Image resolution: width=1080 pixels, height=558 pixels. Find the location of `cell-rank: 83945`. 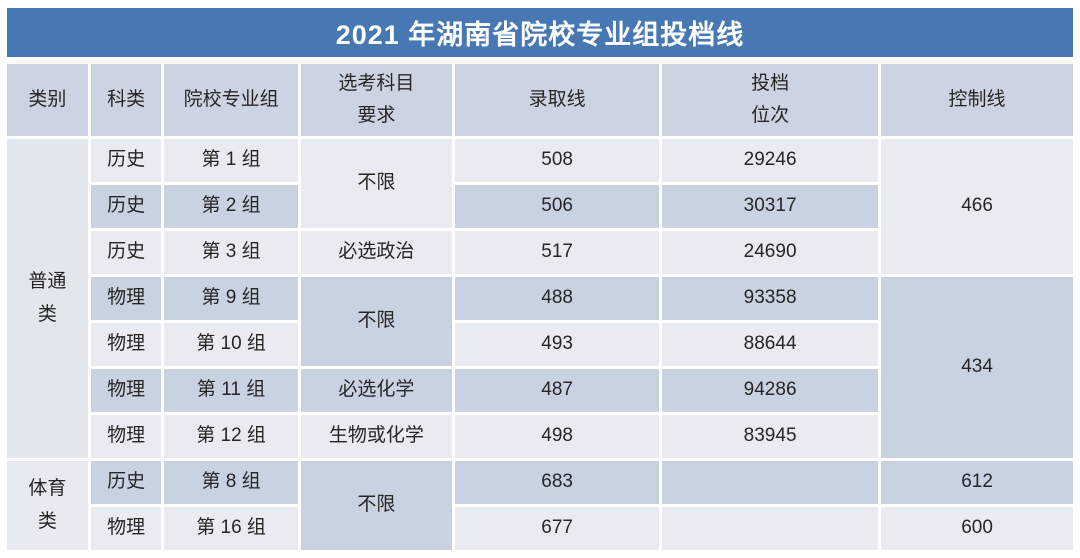

cell-rank: 83945 is located at coordinates (770, 436).